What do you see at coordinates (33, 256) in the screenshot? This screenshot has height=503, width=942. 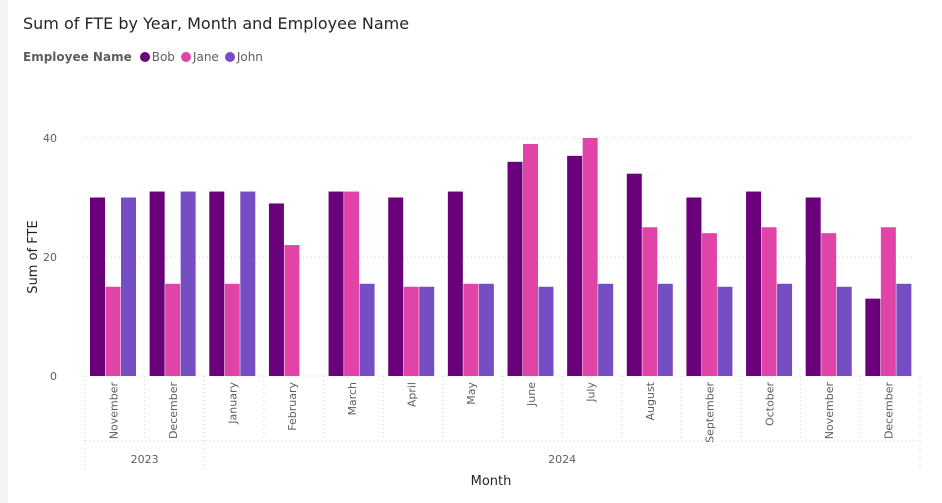 I see `y-axis-title: Sum of FTE` at bounding box center [33, 256].